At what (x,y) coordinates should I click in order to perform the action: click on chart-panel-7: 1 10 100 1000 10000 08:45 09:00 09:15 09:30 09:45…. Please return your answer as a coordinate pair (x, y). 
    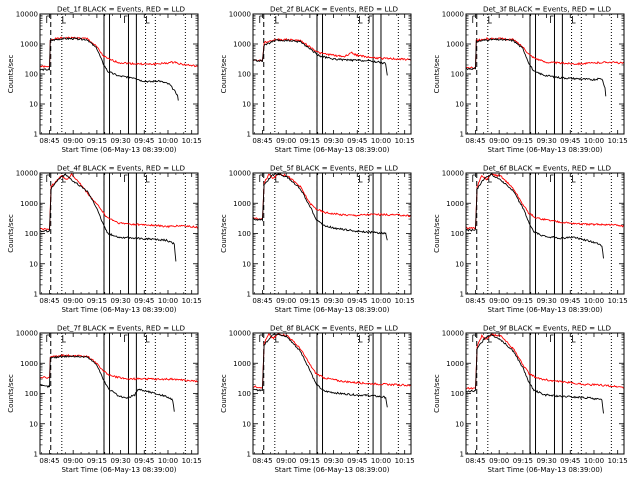
    Looking at the image, I should click on (104, 399).